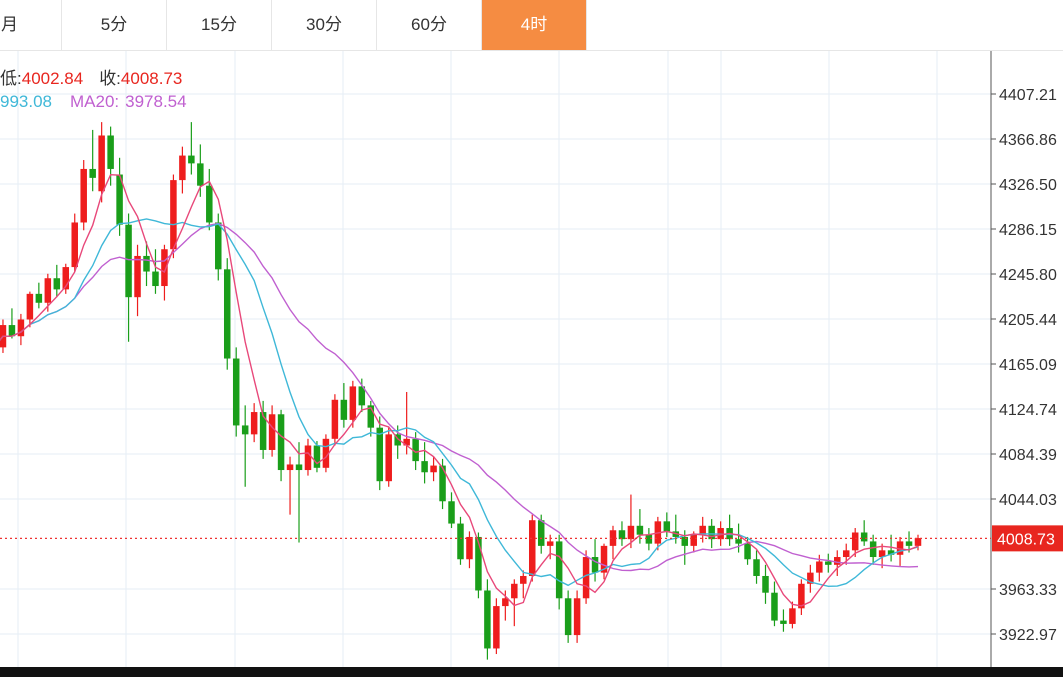 The height and width of the screenshot is (677, 1063). What do you see at coordinates (1028, 95) in the screenshot?
I see `y-tick-label: 4407.21` at bounding box center [1028, 95].